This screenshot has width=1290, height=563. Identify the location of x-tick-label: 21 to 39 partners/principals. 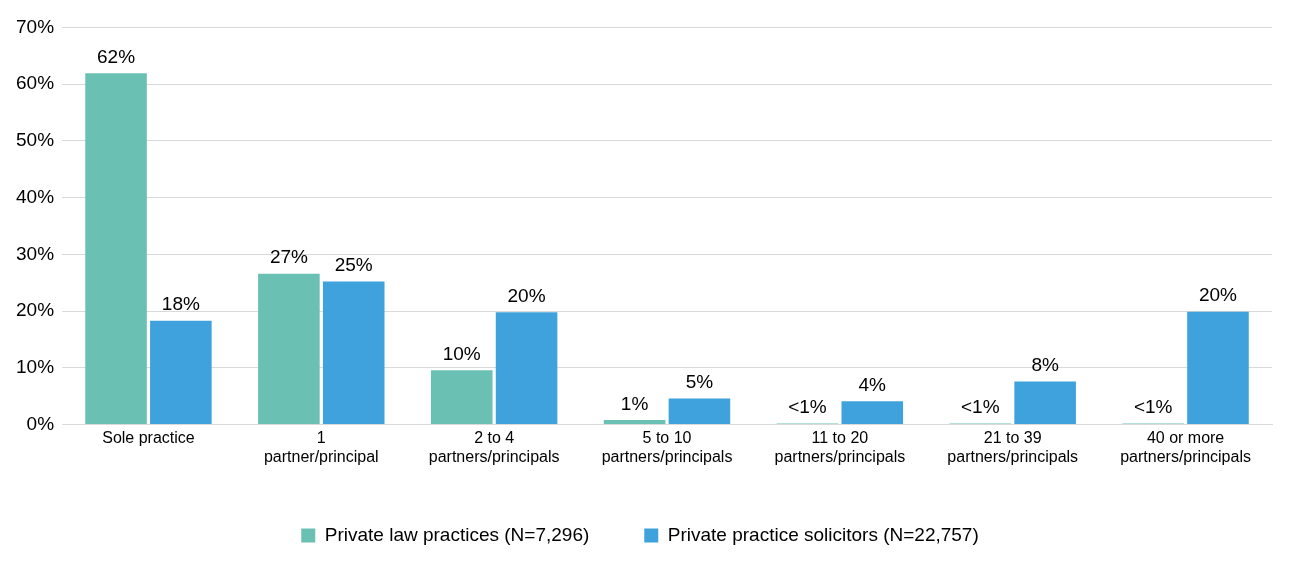
(1013, 446).